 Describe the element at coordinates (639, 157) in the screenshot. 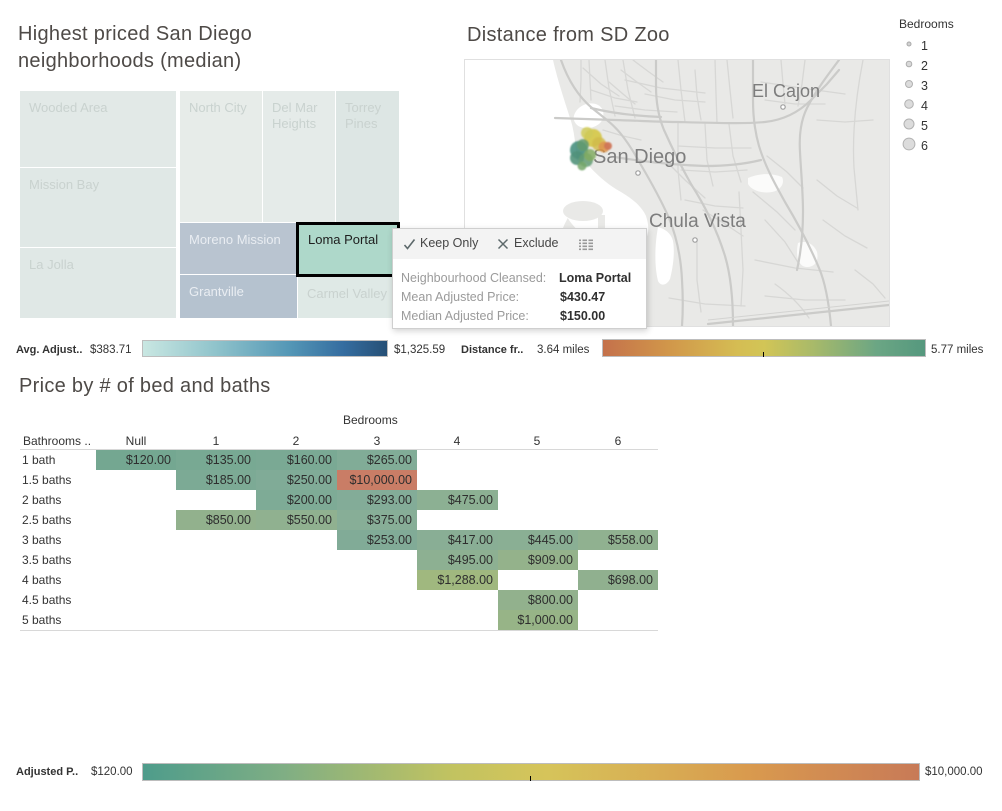

I see `svg-text: San Diego` at that location.